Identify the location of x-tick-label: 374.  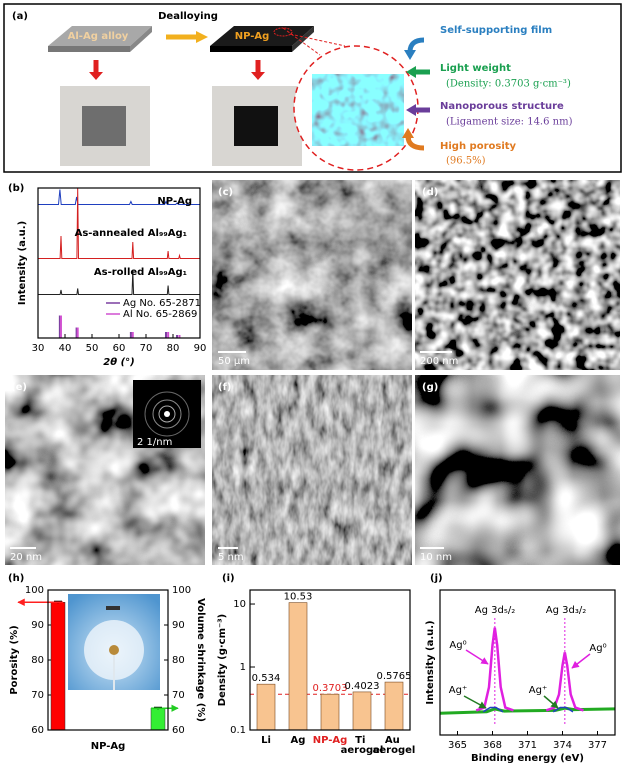
(562, 745).